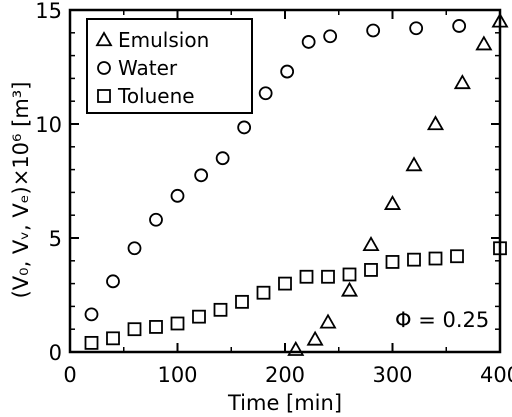  What do you see at coordinates (285, 375) in the screenshot?
I see `x-tick-label: 200` at bounding box center [285, 375].